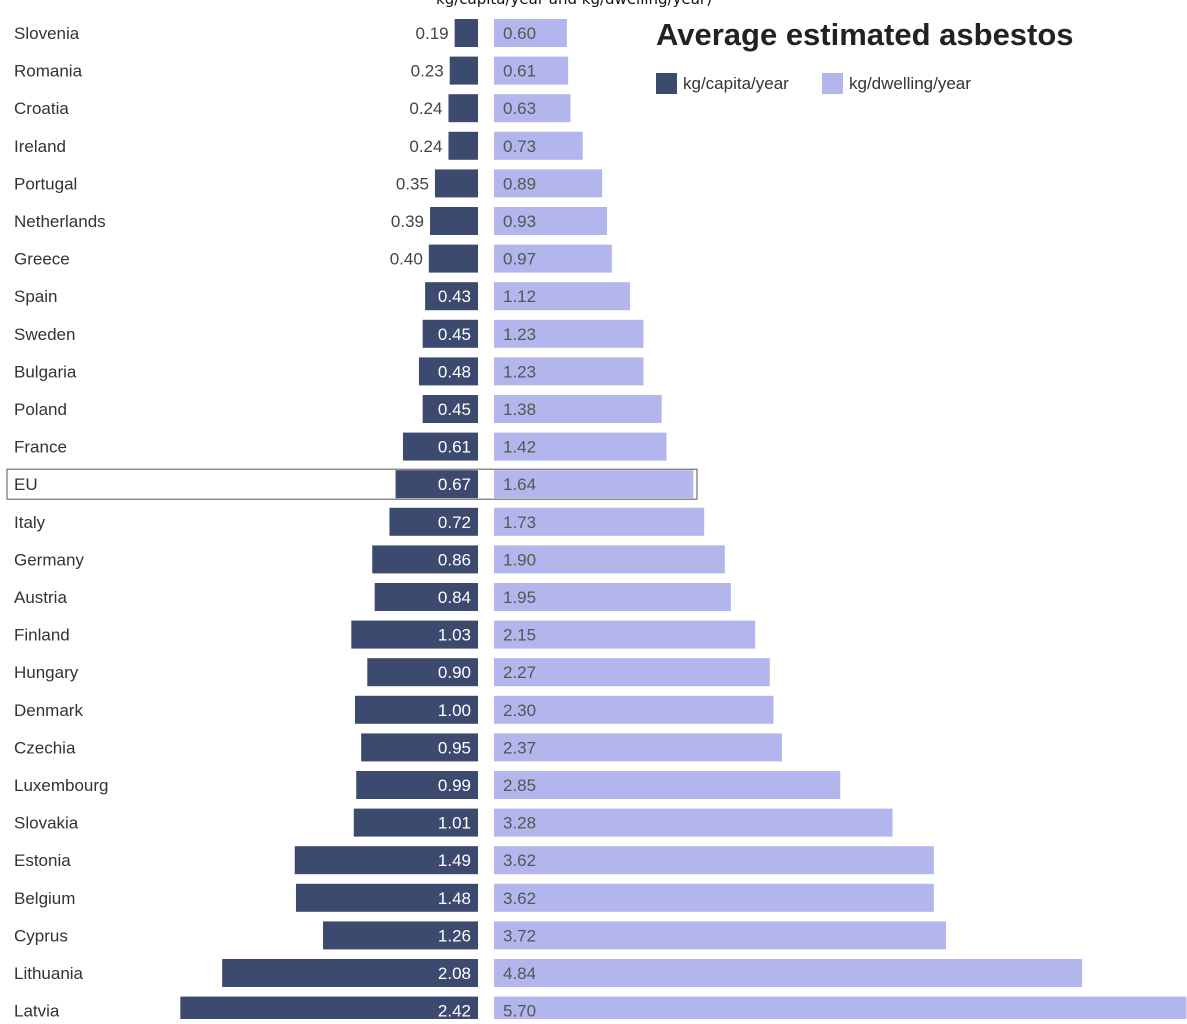 This screenshot has height=1024, width=1187. I want to click on chart-row: Denmark 1.00 2.30, so click(394, 709).